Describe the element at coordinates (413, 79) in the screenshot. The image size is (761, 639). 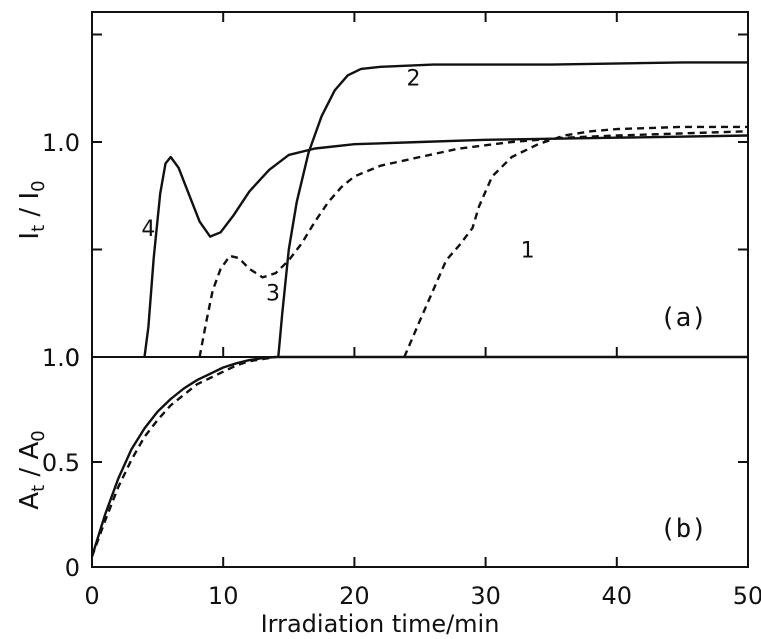
I see `curve-label-2: 2` at that location.